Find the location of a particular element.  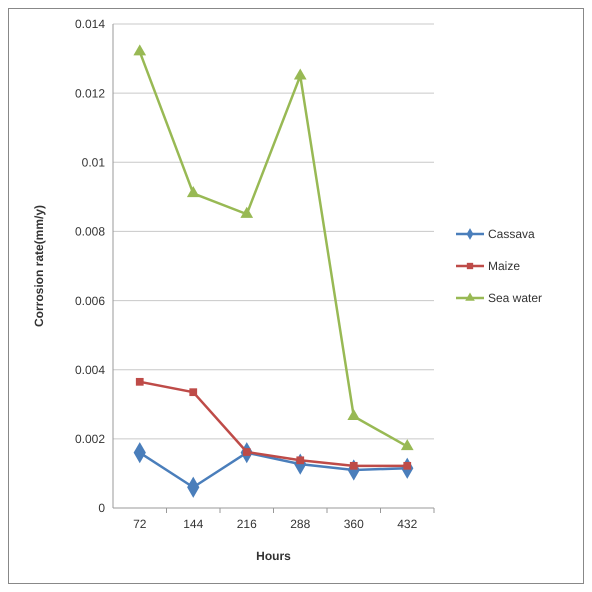

x-tick-label: 432 is located at coordinates (407, 524).